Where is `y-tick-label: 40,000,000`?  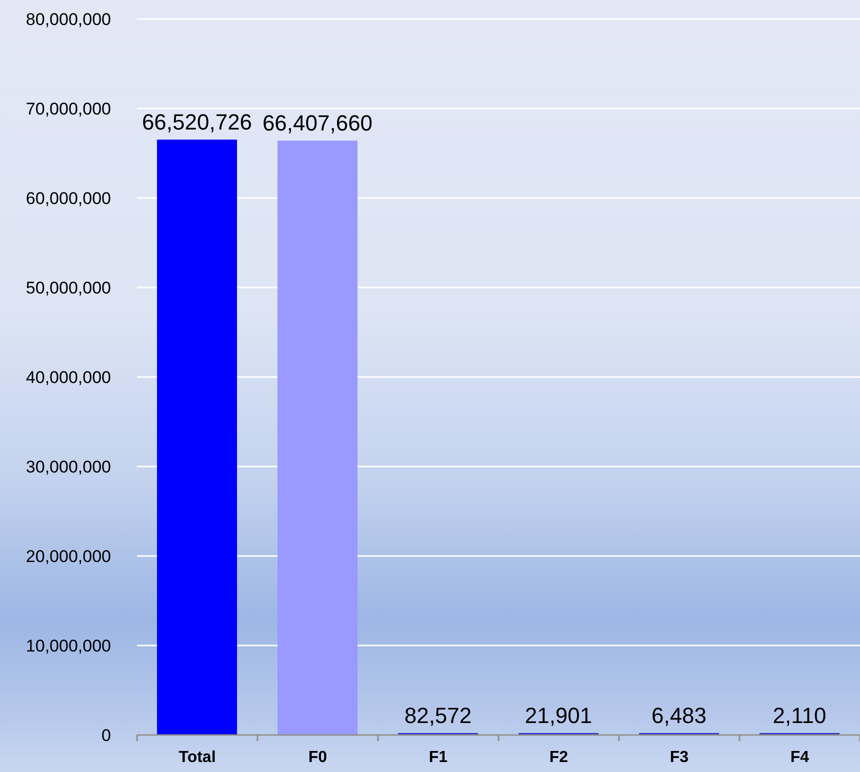 y-tick-label: 40,000,000 is located at coordinates (68, 378).